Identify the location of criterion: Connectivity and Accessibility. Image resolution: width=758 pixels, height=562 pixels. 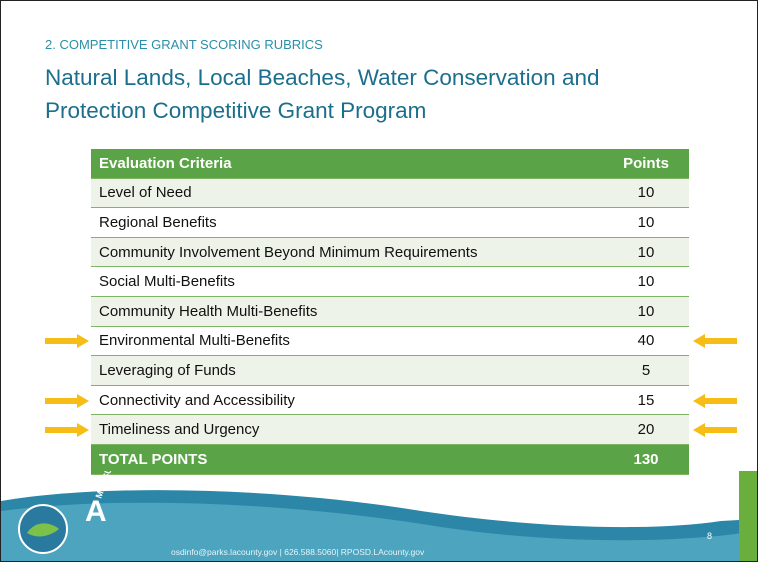
(347, 400).